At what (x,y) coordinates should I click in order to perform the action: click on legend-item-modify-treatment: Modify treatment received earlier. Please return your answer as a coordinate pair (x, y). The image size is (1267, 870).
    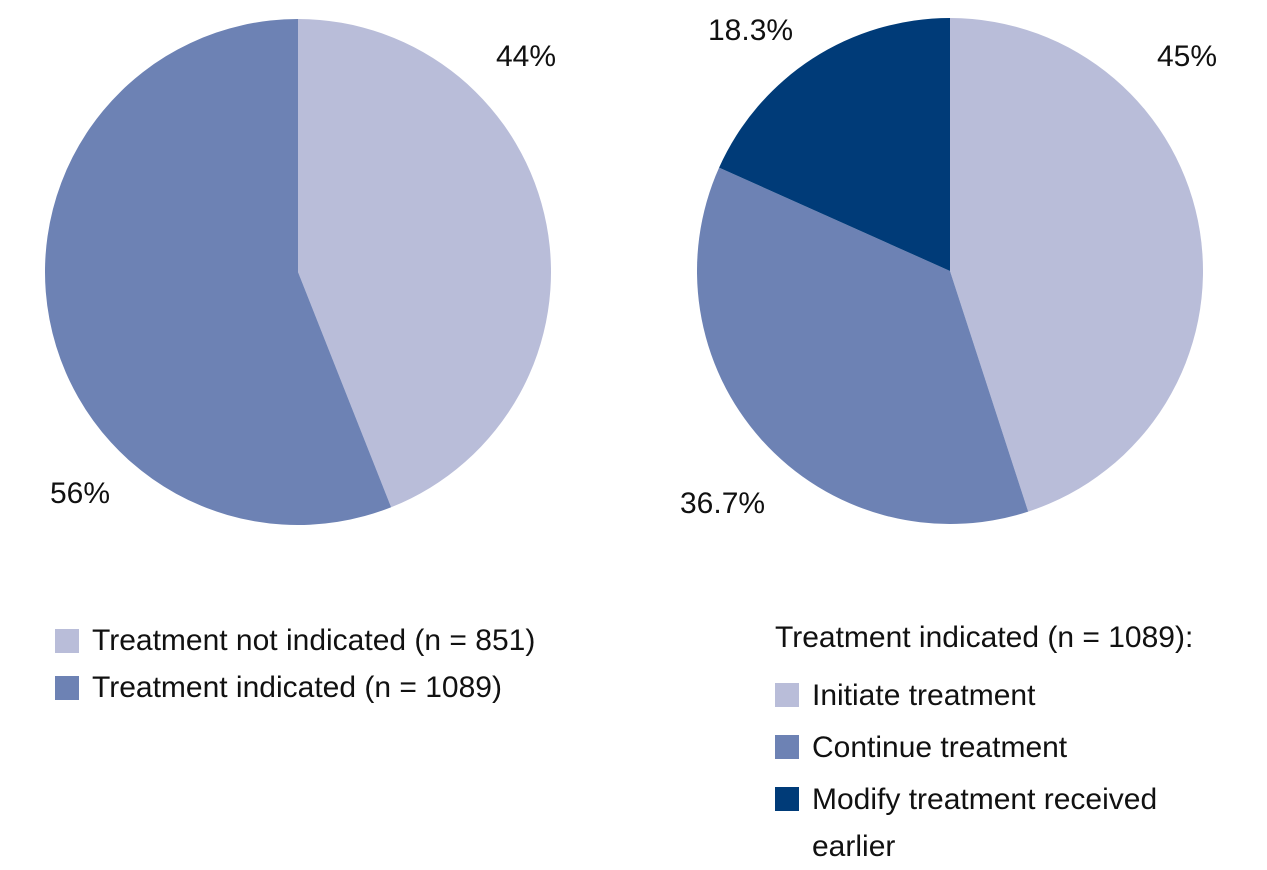
    Looking at the image, I should click on (984, 823).